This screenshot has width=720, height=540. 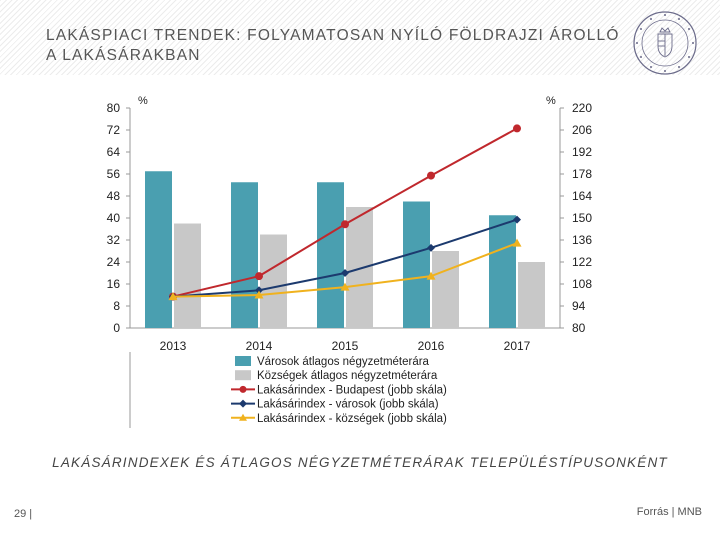 What do you see at coordinates (582, 284) in the screenshot?
I see `right-tick-label: 108` at bounding box center [582, 284].